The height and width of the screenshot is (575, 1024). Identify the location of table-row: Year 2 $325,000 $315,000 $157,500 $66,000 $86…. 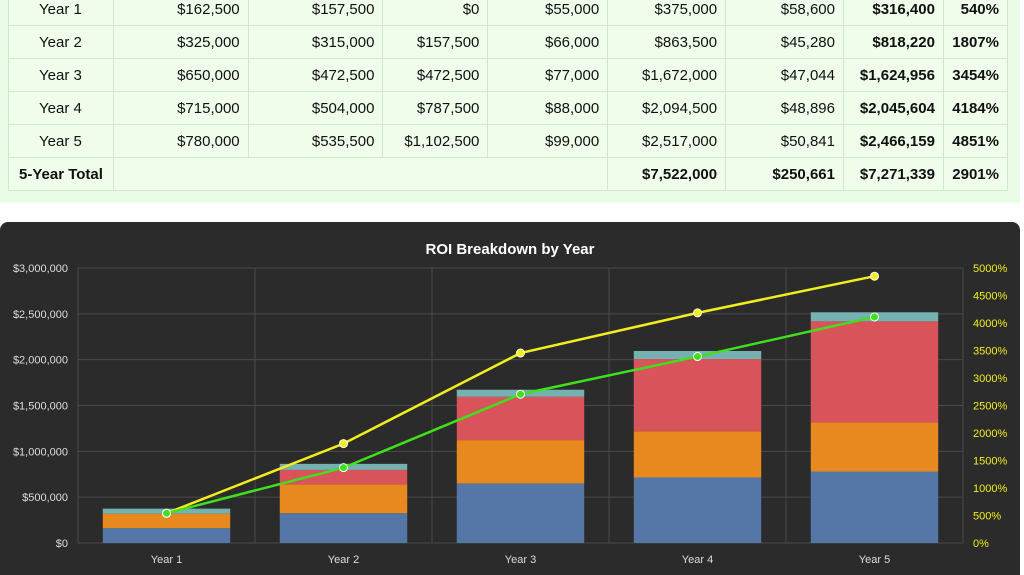
(508, 42).